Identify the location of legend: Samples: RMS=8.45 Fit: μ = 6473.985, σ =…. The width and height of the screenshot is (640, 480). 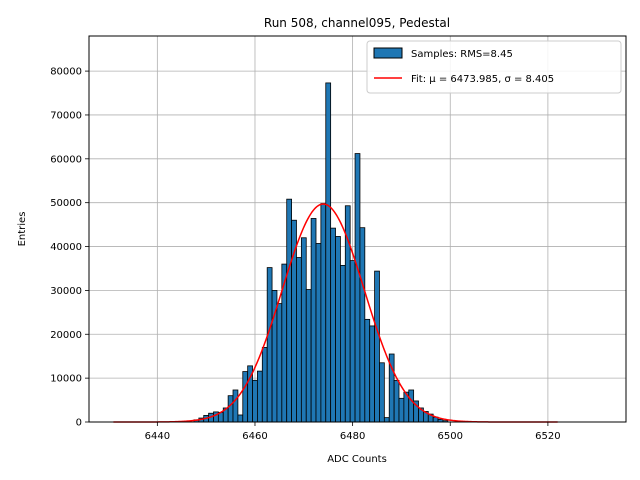
(494, 67).